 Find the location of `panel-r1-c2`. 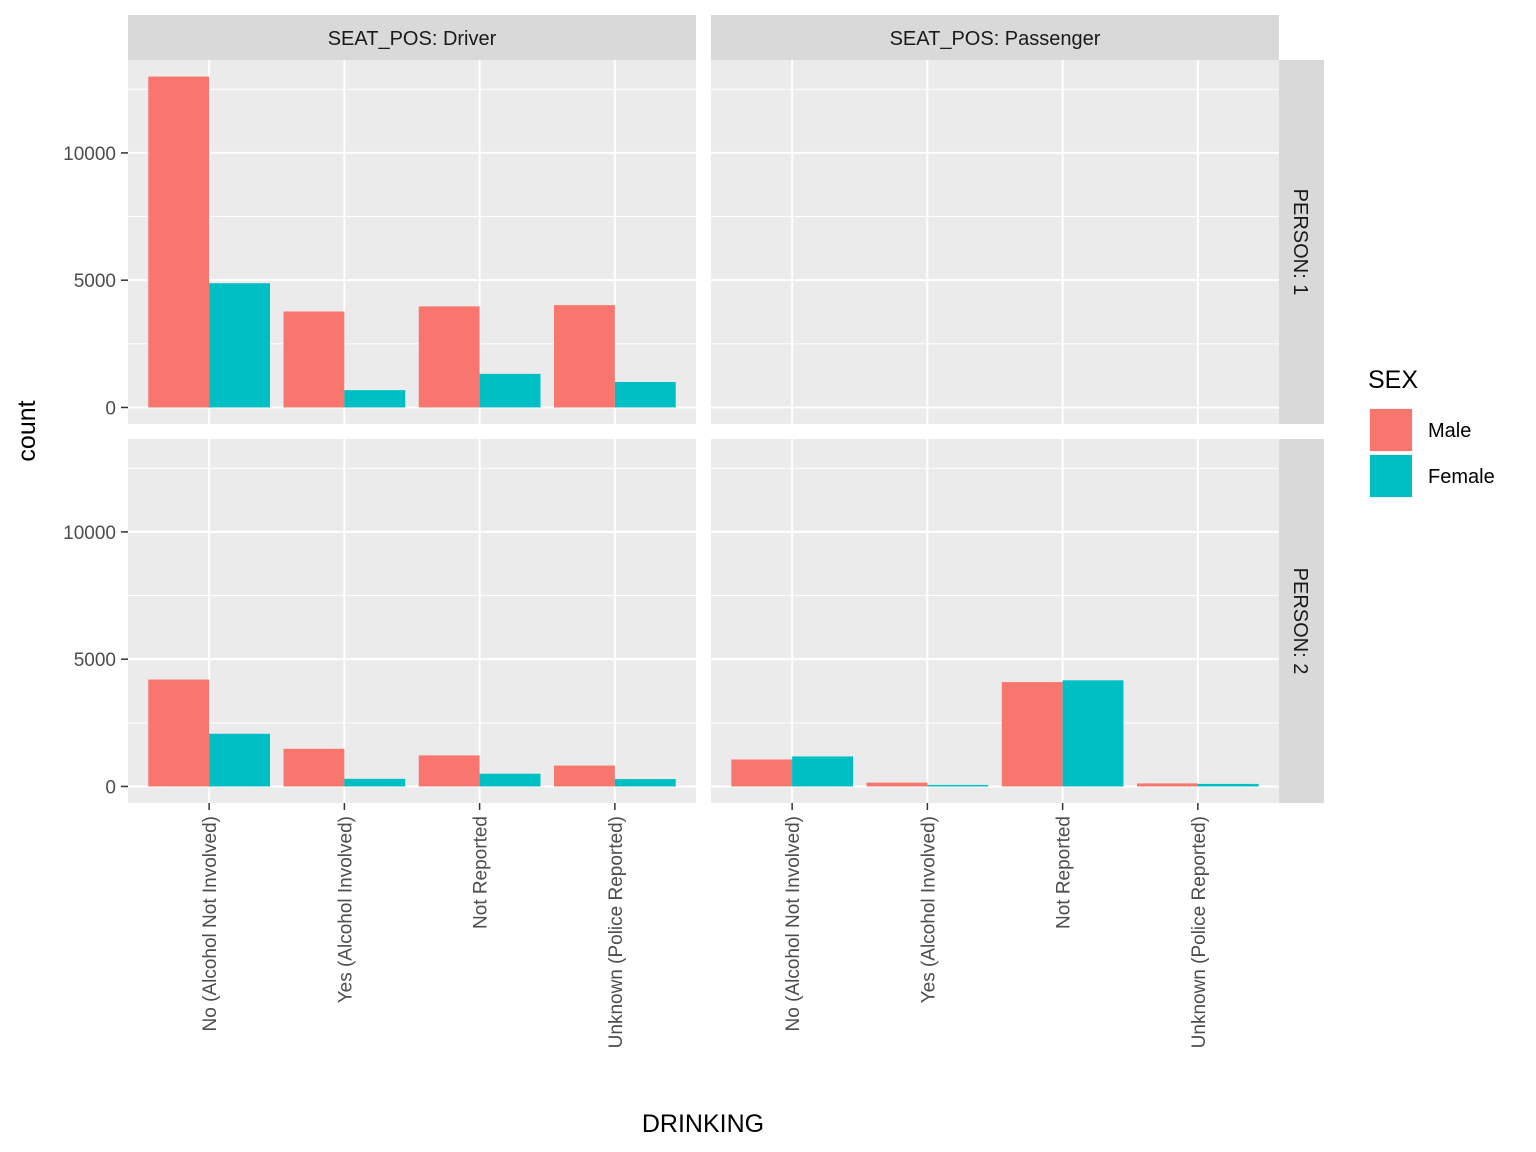

panel-r1-c2 is located at coordinates (995, 242).